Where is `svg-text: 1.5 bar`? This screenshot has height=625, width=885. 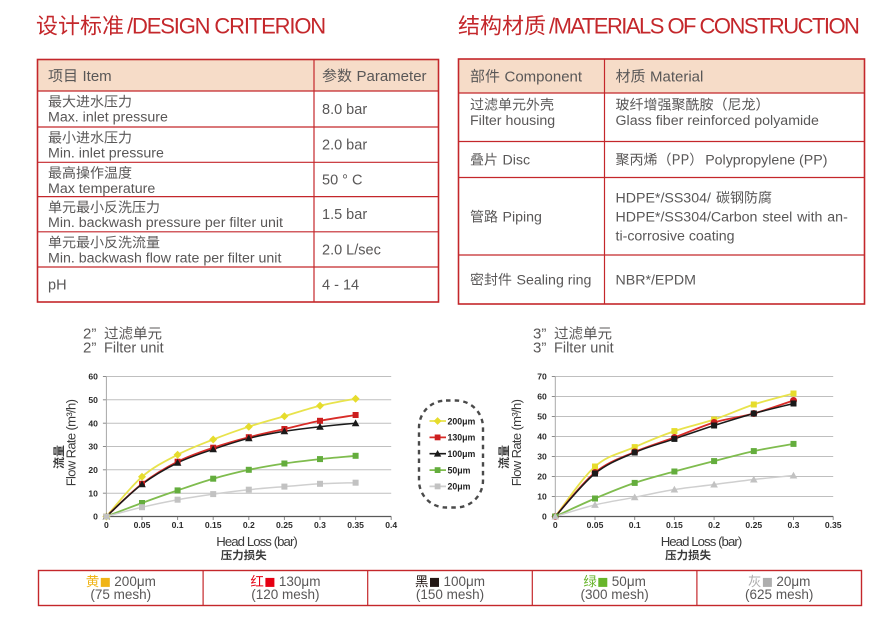 svg-text: 1.5 bar is located at coordinates (344, 215).